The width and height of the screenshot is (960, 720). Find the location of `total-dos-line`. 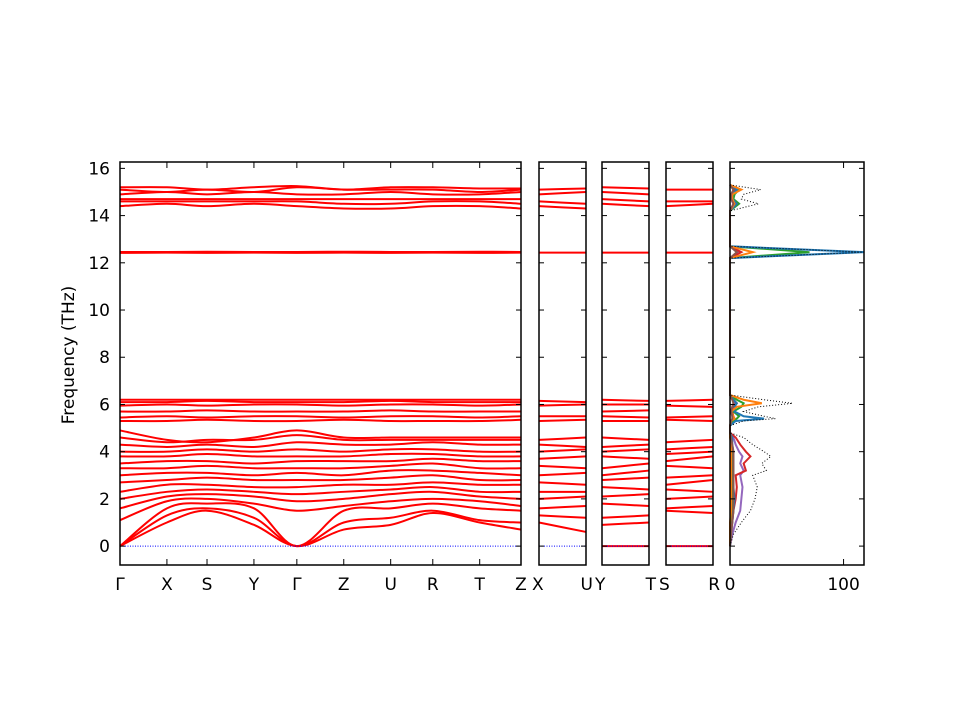

total-dos-line is located at coordinates (797, 365).